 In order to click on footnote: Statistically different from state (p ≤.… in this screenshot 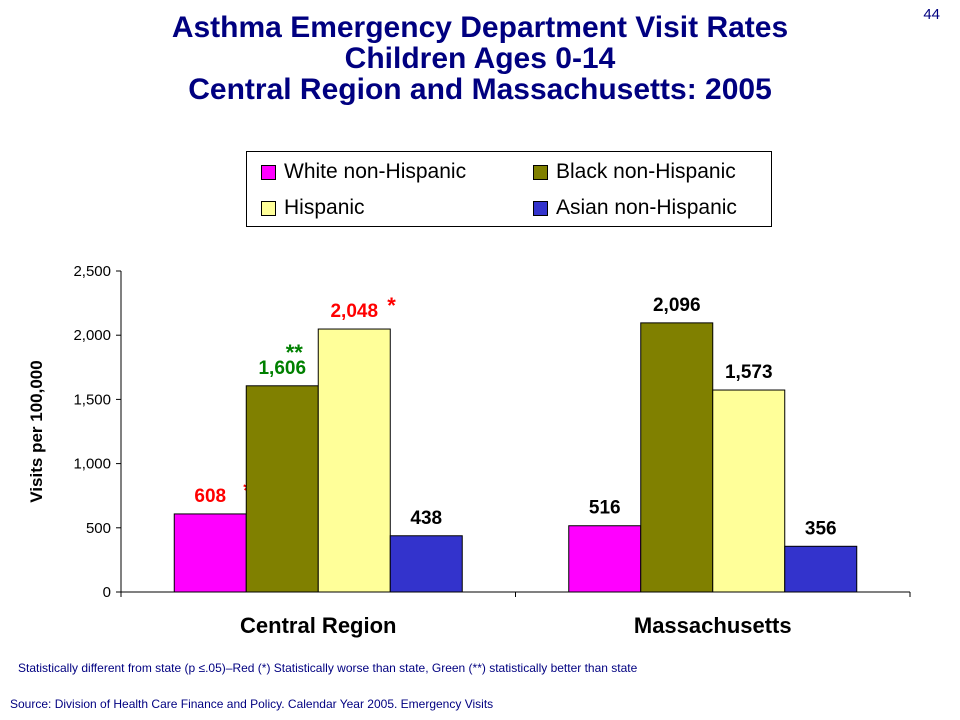, I will do `click(328, 668)`.